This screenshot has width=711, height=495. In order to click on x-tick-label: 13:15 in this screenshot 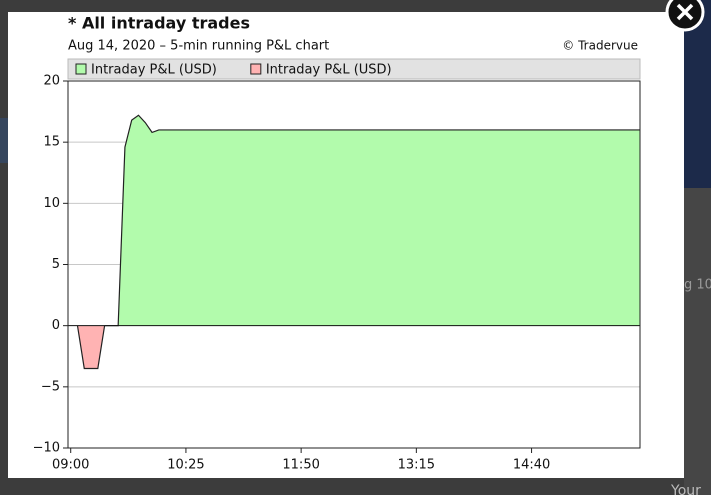, I will do `click(416, 465)`.